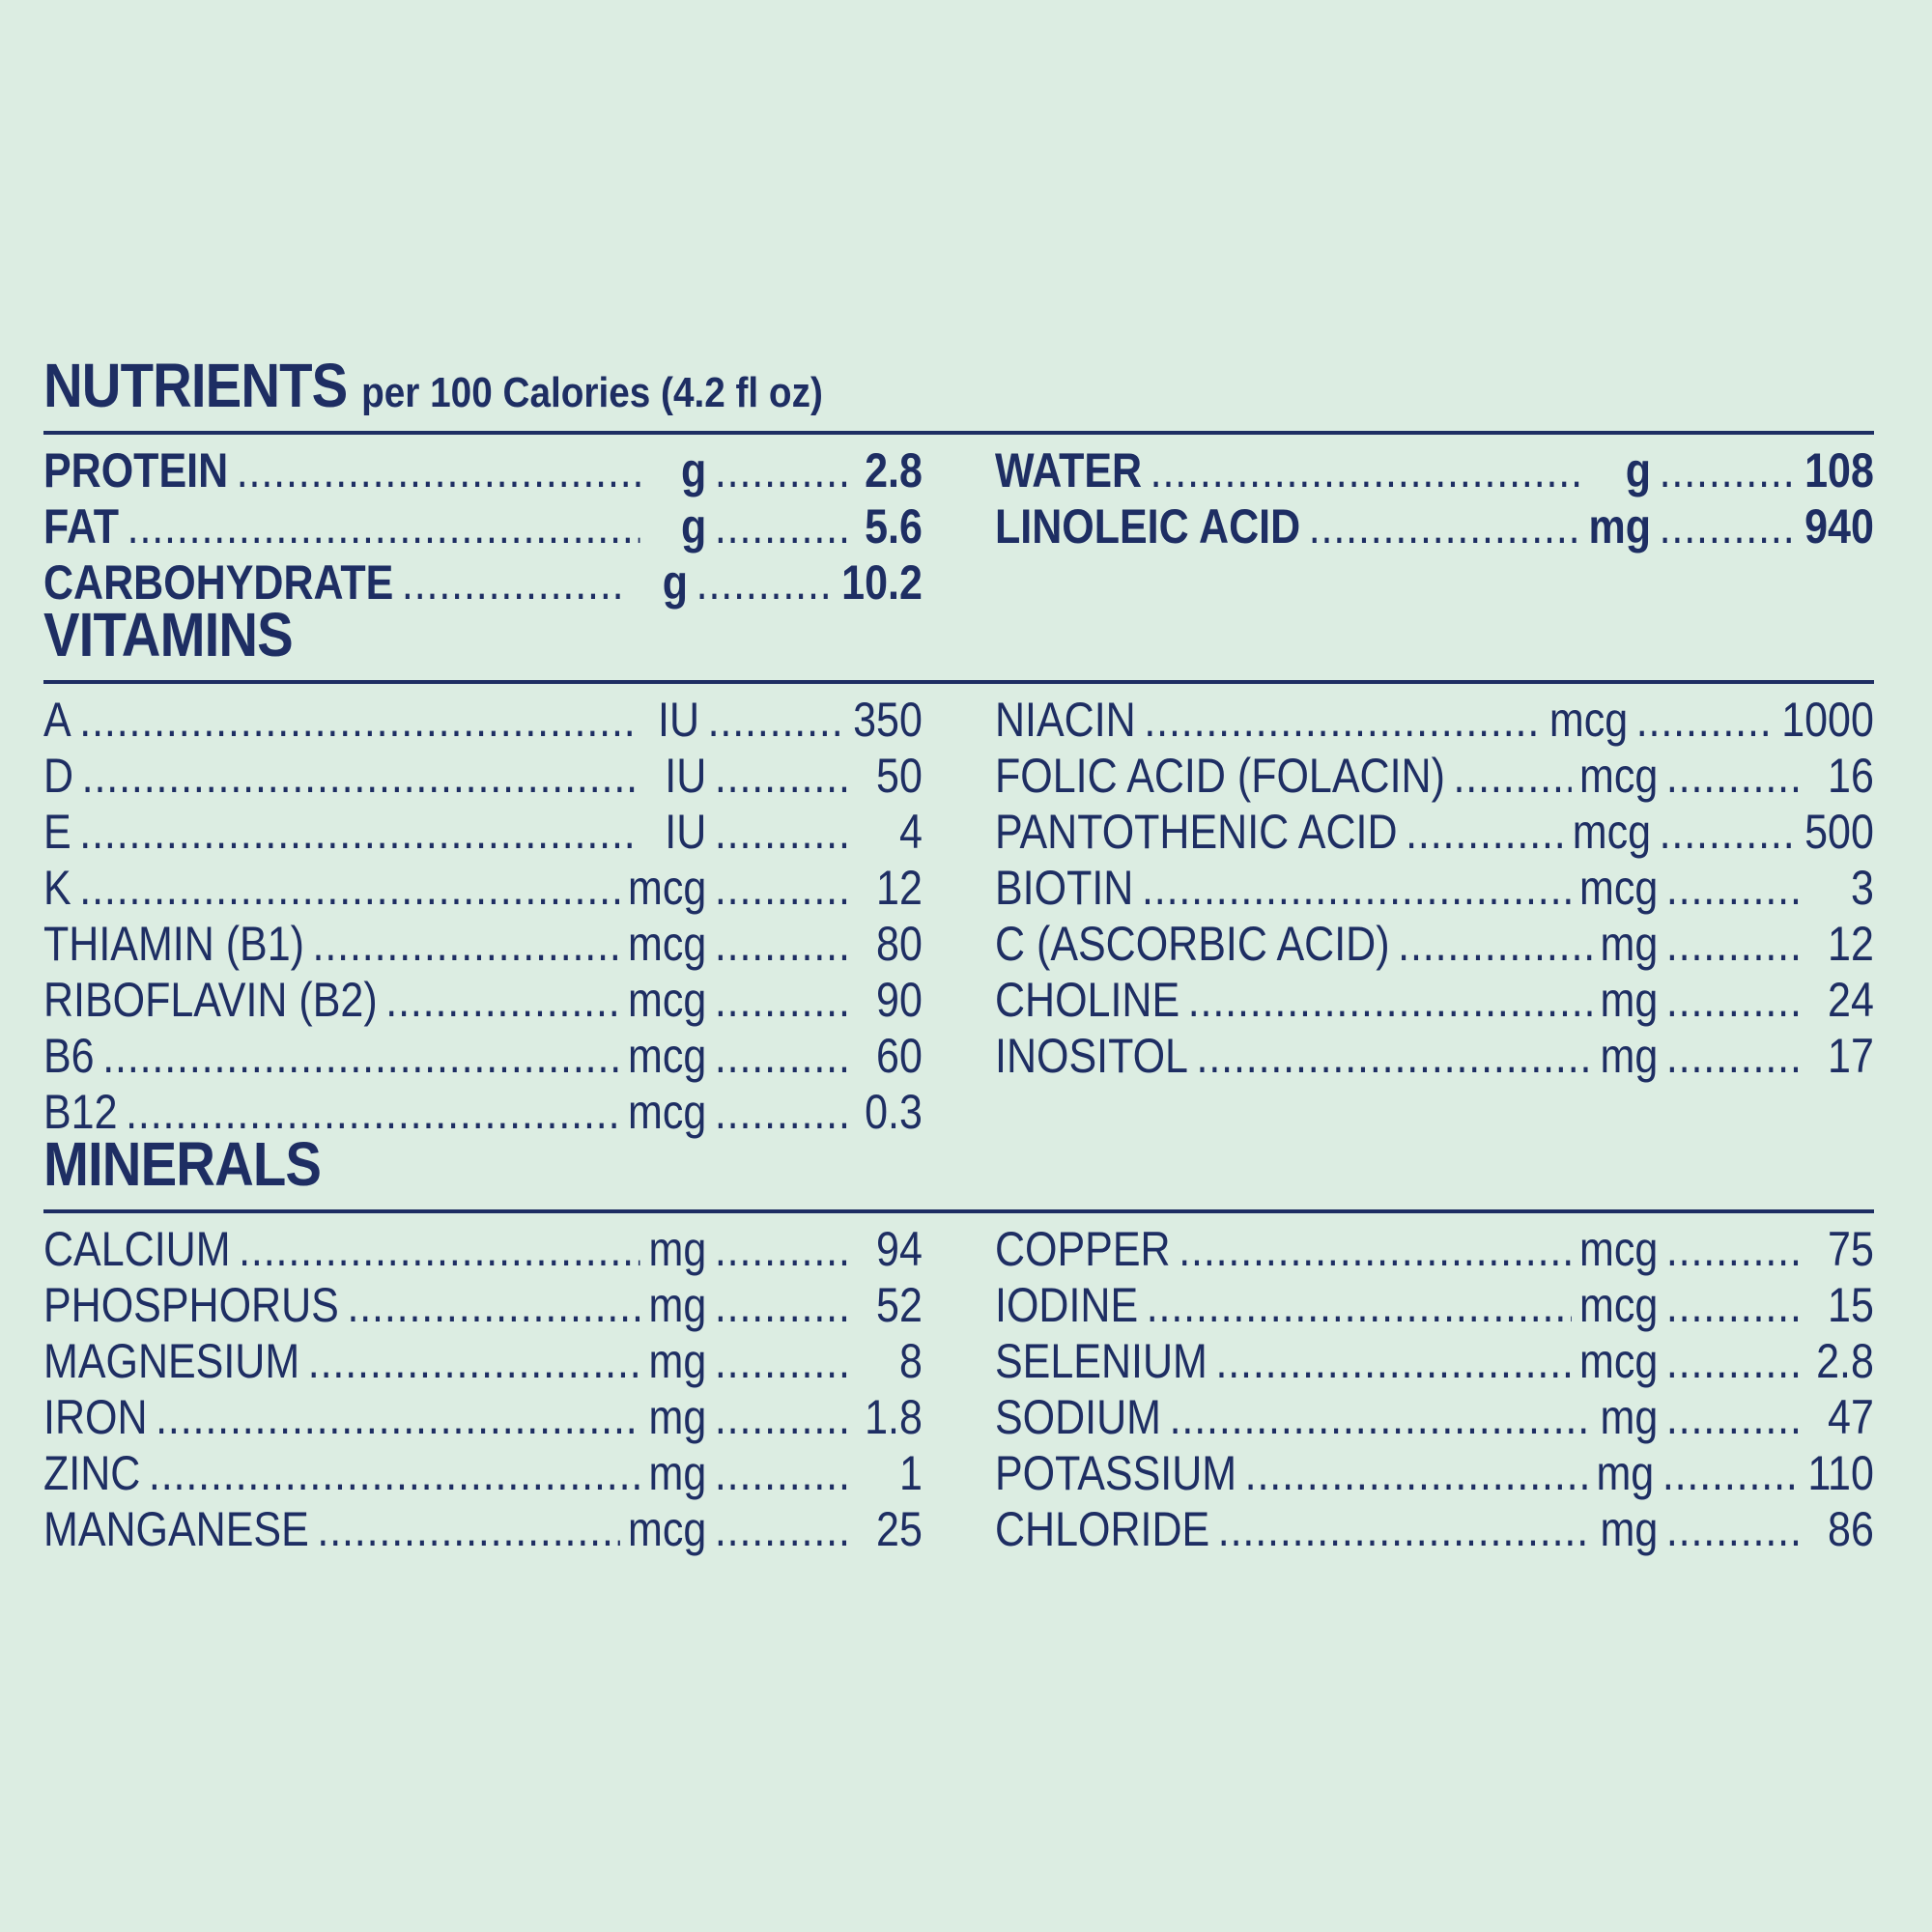 Image resolution: width=1932 pixels, height=1932 pixels. Describe the element at coordinates (1840, 1473) in the screenshot. I see `nutrient-value: 110` at that location.